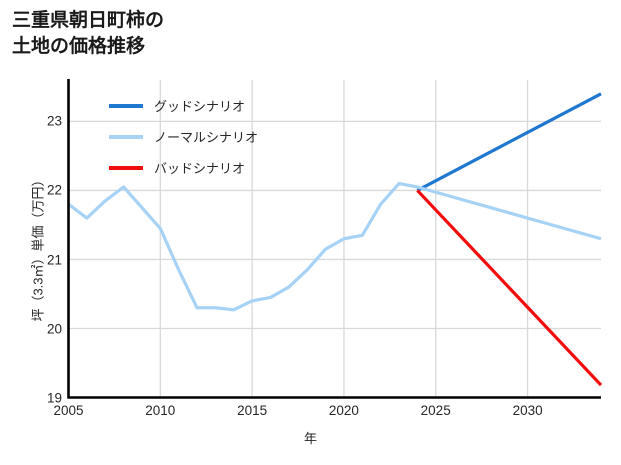  I want to click on y-tick-label: 19, so click(54, 397).